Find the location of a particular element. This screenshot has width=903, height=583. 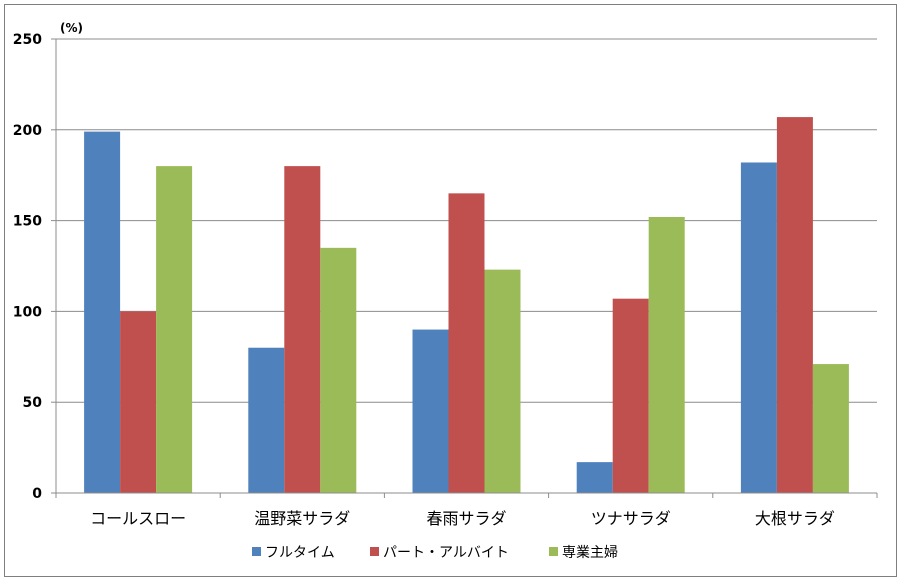

x-category-label: コールスロー is located at coordinates (138, 518).